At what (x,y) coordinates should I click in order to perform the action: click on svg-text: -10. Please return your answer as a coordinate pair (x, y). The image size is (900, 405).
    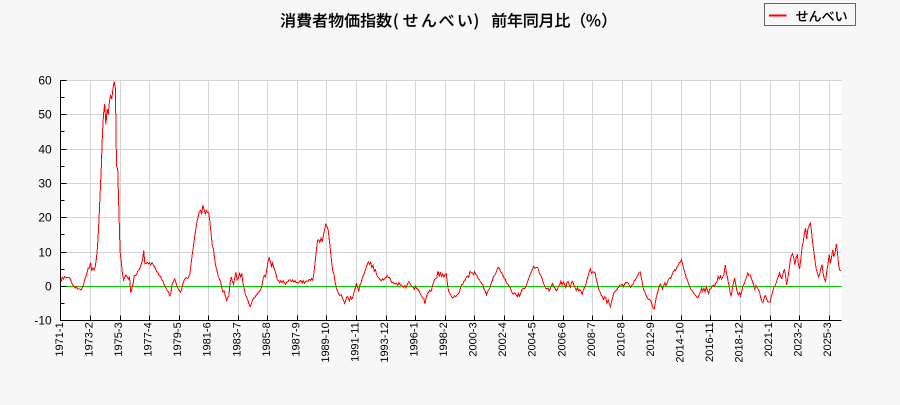
    Looking at the image, I should click on (43, 320).